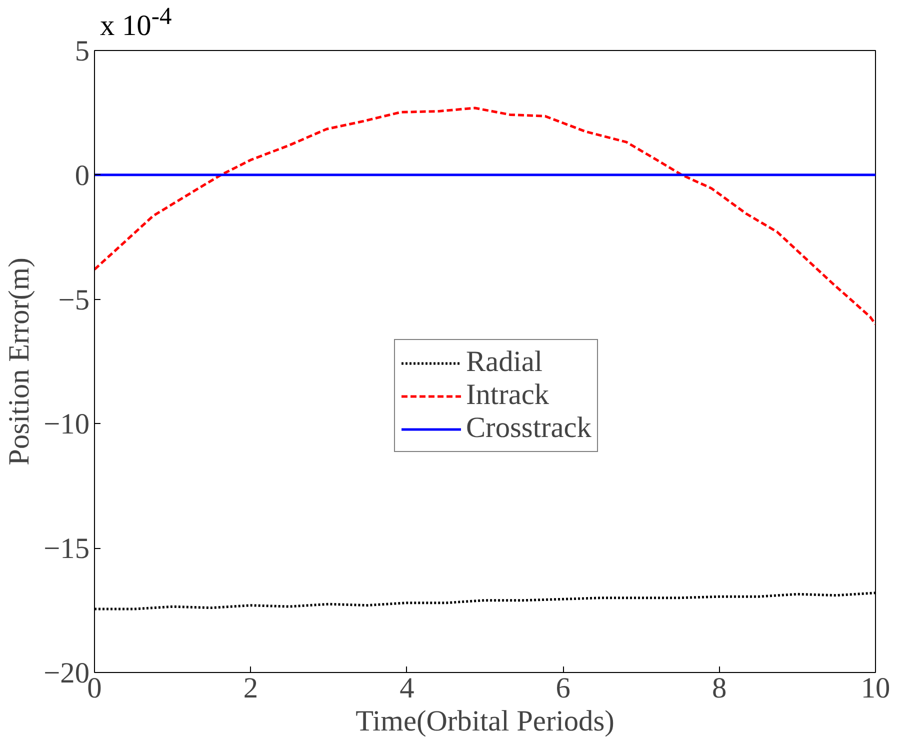 The image size is (913, 752). Describe the element at coordinates (250, 688) in the screenshot. I see `x-tick-label: 2` at that location.